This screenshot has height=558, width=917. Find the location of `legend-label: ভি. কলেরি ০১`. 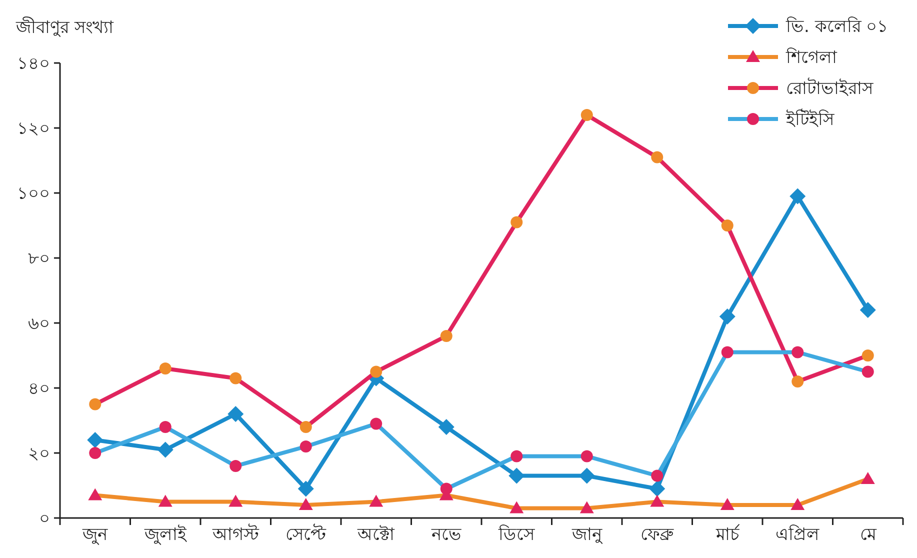

legend-label: ভি. কলেরি ০১ is located at coordinates (836, 26).